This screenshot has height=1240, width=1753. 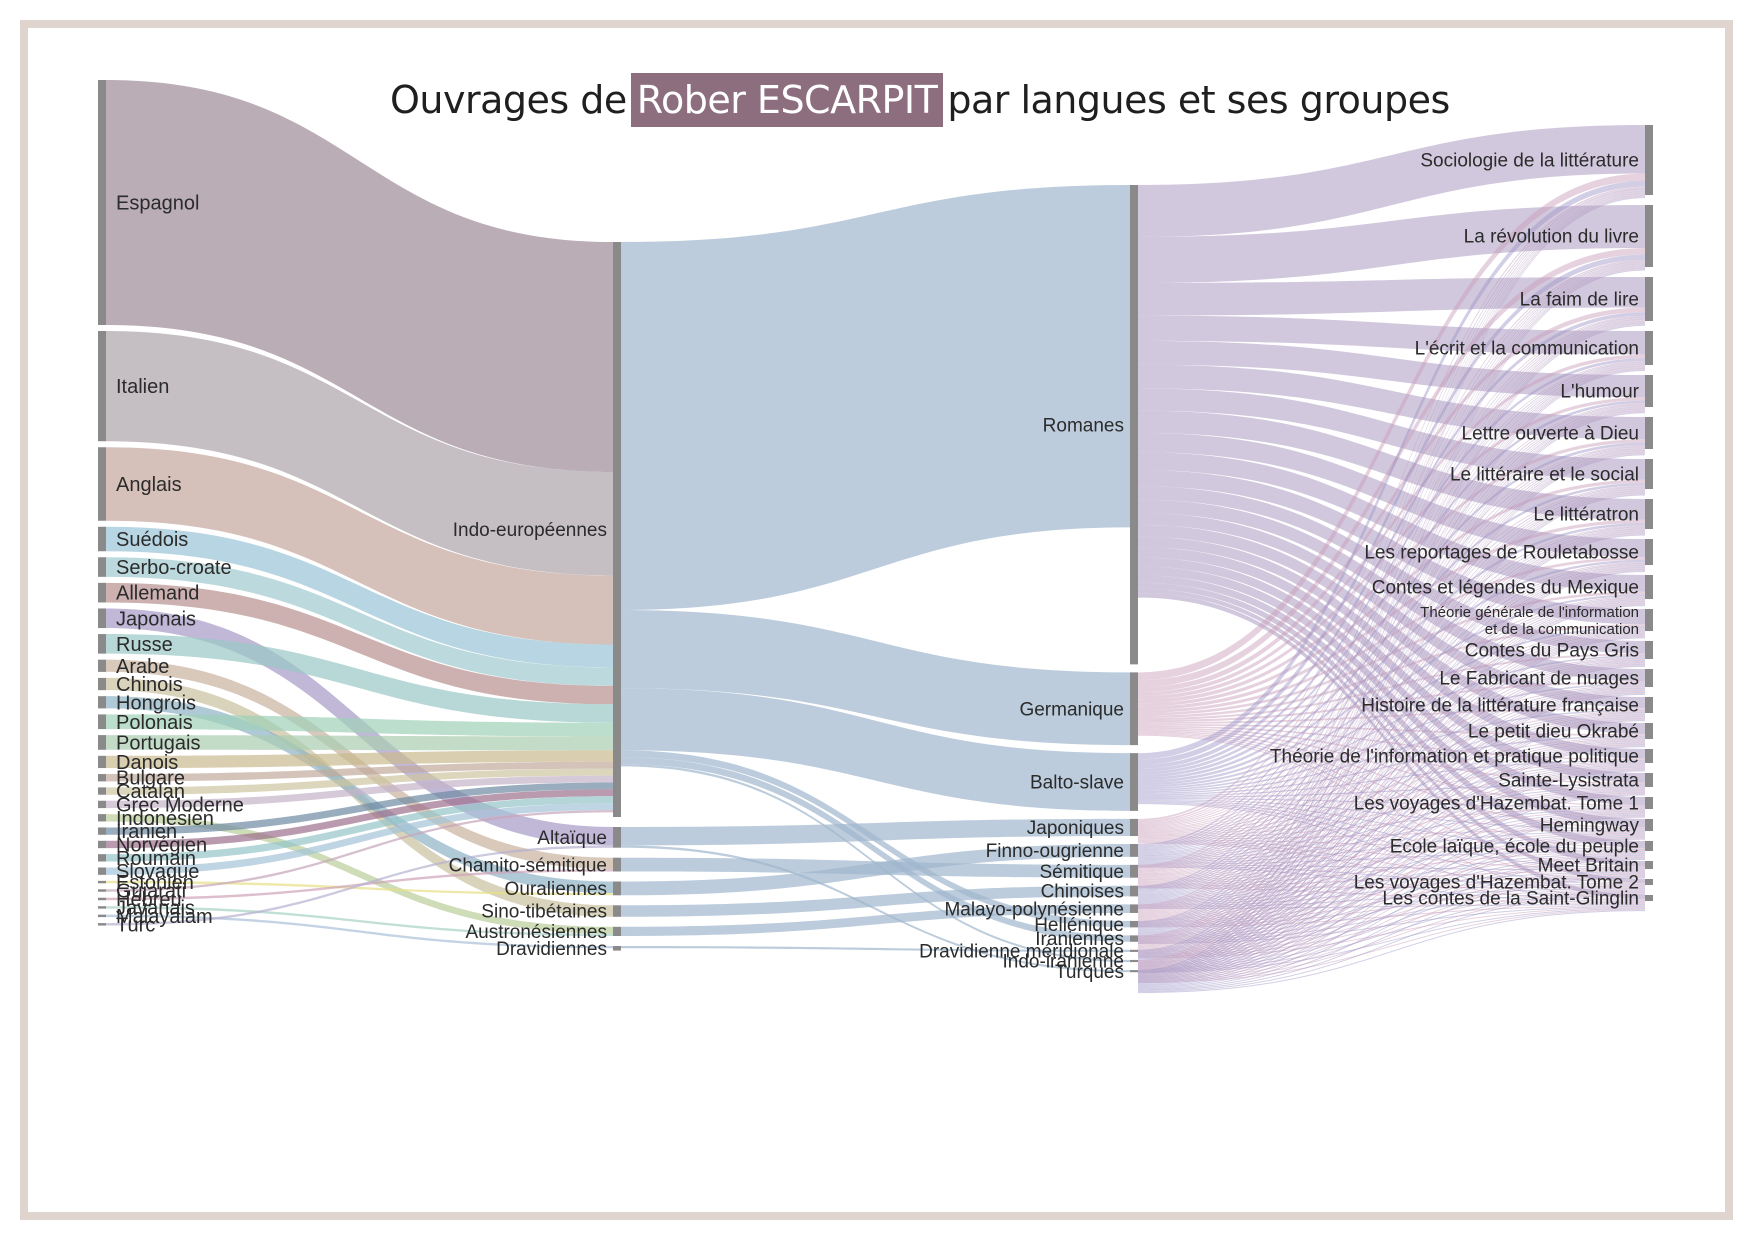 What do you see at coordinates (102, 202) in the screenshot?
I see `node-espagnol` at bounding box center [102, 202].